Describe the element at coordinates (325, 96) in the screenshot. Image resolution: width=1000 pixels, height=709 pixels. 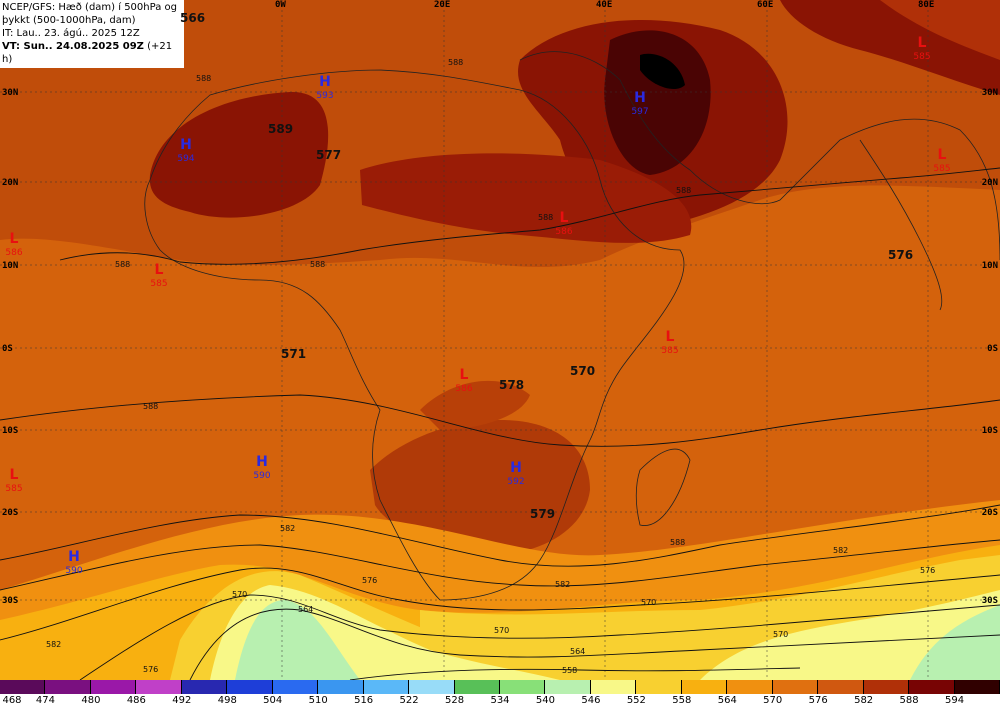
I see `center-value: 593` at that location.